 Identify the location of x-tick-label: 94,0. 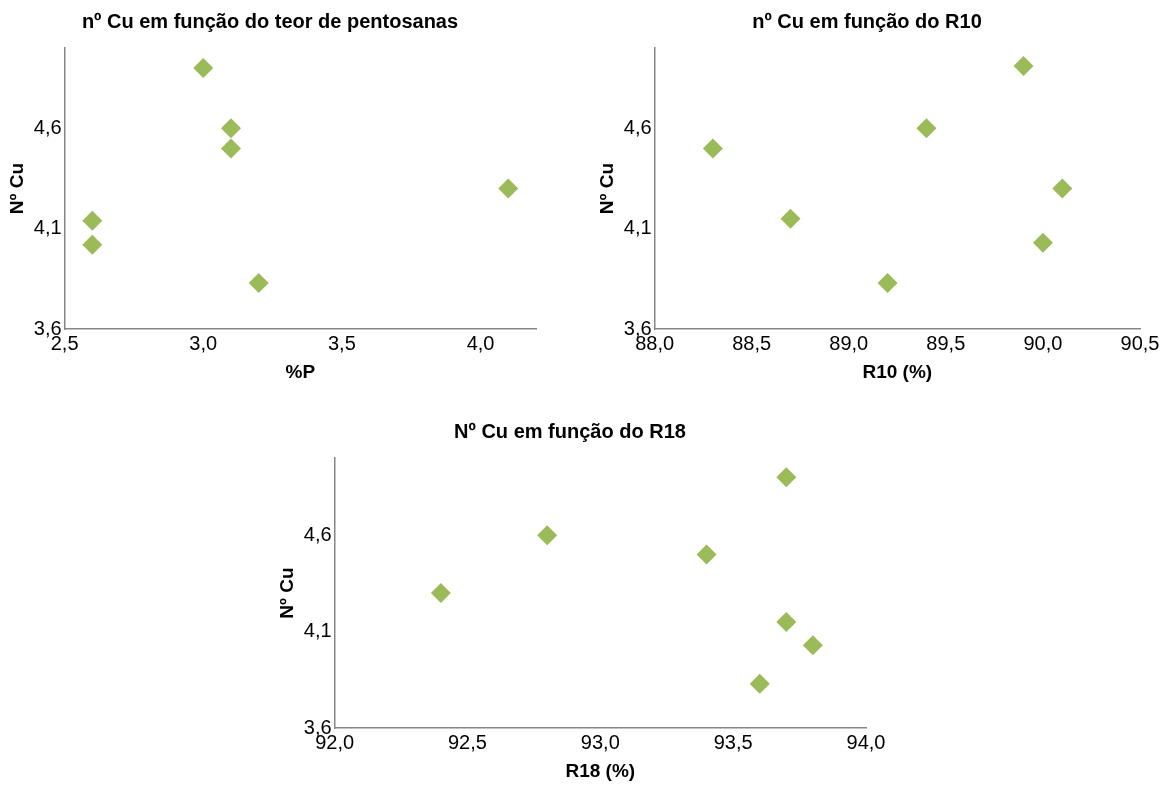
(866, 741).